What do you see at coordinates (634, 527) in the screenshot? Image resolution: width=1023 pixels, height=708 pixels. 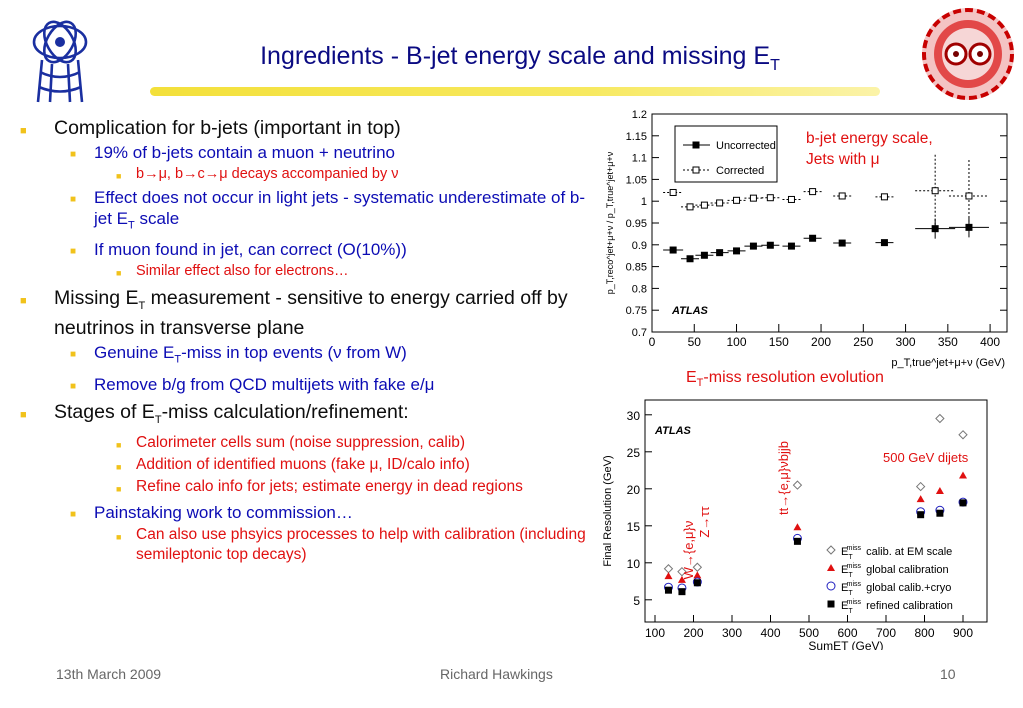 I see `y-tick-label: 15` at bounding box center [634, 527].